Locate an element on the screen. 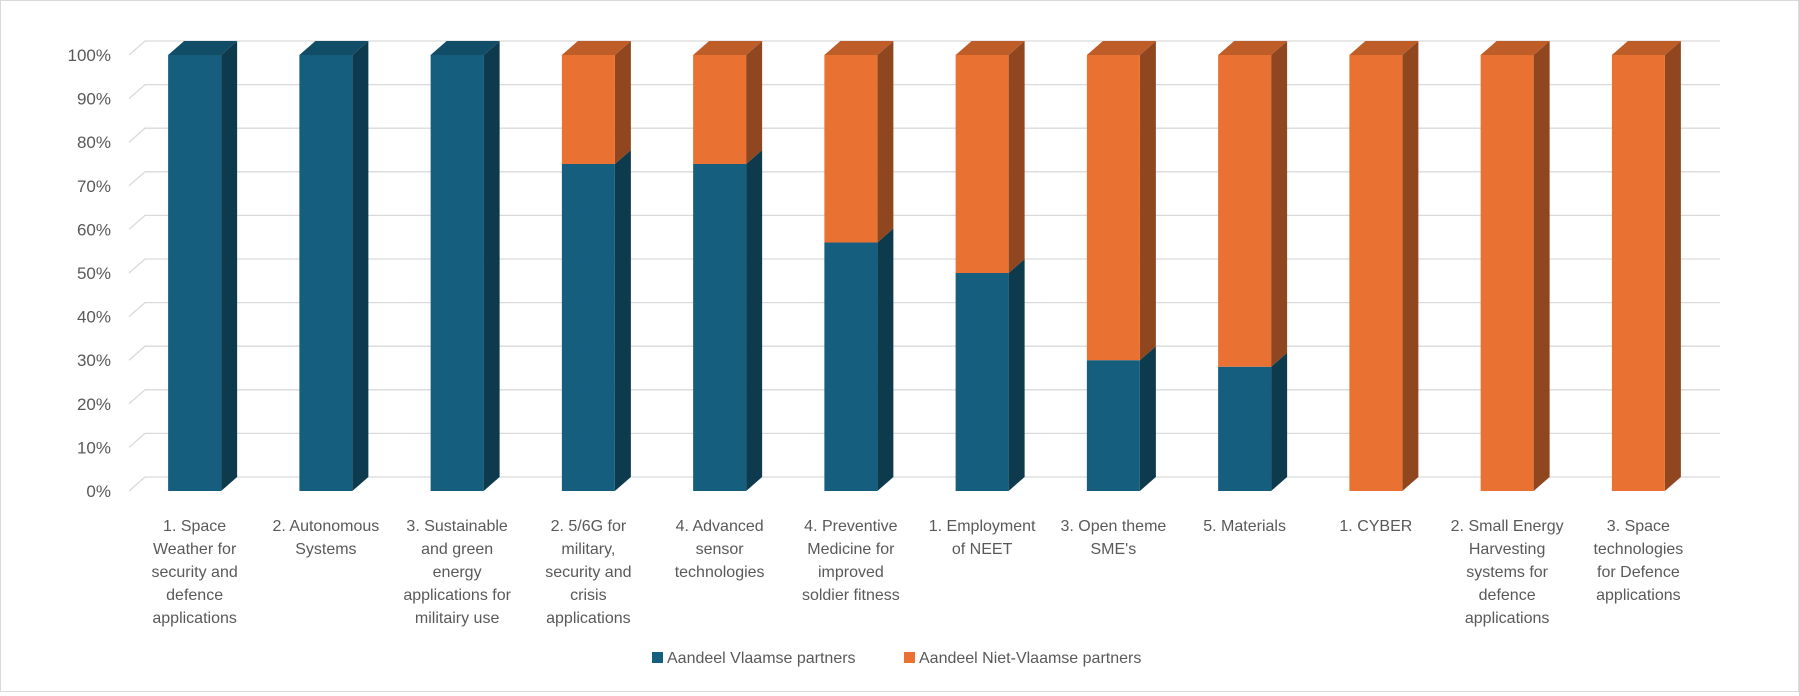  y-tick-label: 40% is located at coordinates (94, 317).